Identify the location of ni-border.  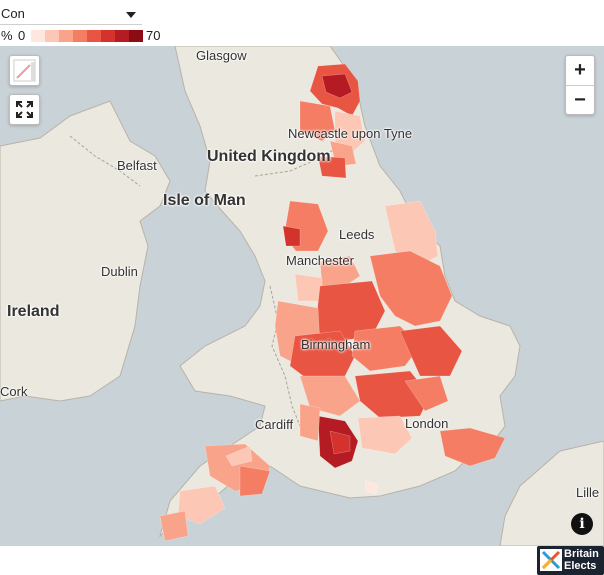
(105, 161).